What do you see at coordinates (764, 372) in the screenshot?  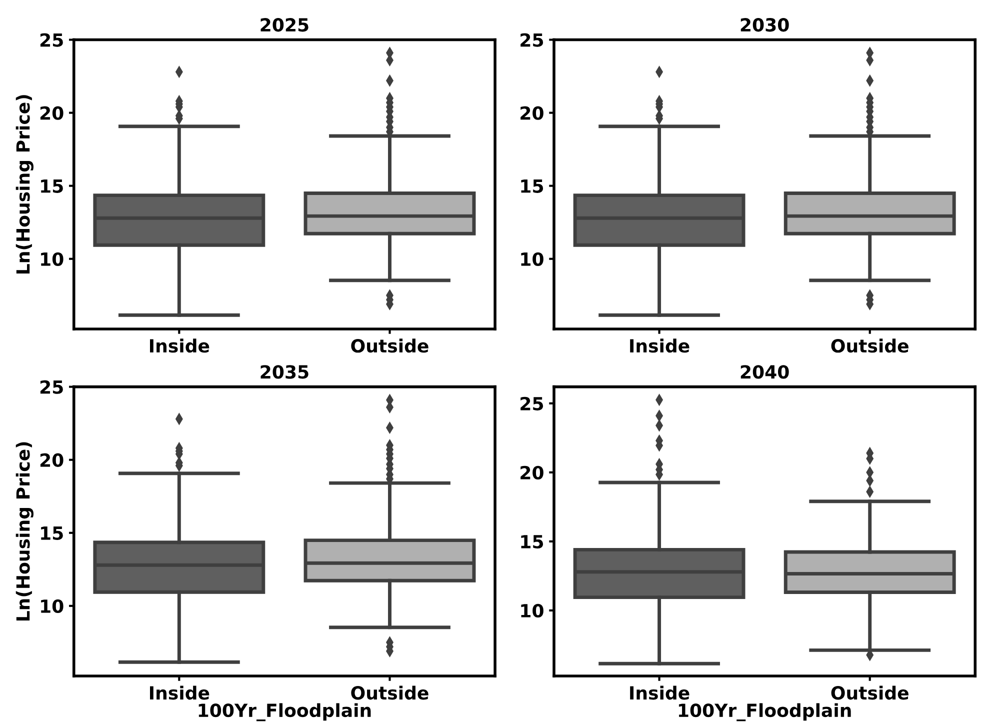 I see `chart-title: 2040` at bounding box center [764, 372].